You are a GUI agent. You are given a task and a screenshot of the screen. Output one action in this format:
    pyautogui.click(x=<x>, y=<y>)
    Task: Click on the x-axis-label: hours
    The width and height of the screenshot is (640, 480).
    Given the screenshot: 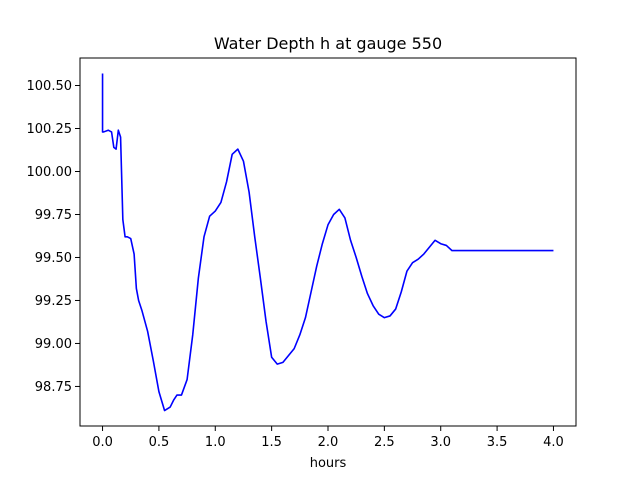 What is the action you would take?
    pyautogui.click(x=328, y=463)
    